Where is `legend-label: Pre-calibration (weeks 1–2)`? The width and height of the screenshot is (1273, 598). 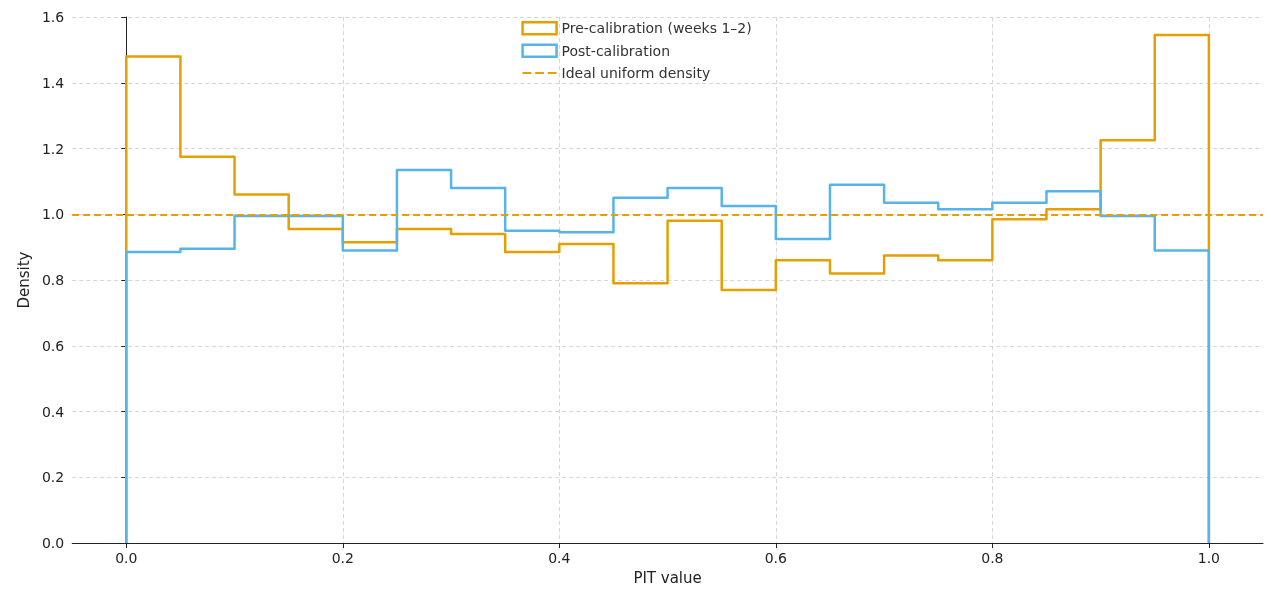
legend-label: Pre-calibration (weeks 1–2) is located at coordinates (656, 28).